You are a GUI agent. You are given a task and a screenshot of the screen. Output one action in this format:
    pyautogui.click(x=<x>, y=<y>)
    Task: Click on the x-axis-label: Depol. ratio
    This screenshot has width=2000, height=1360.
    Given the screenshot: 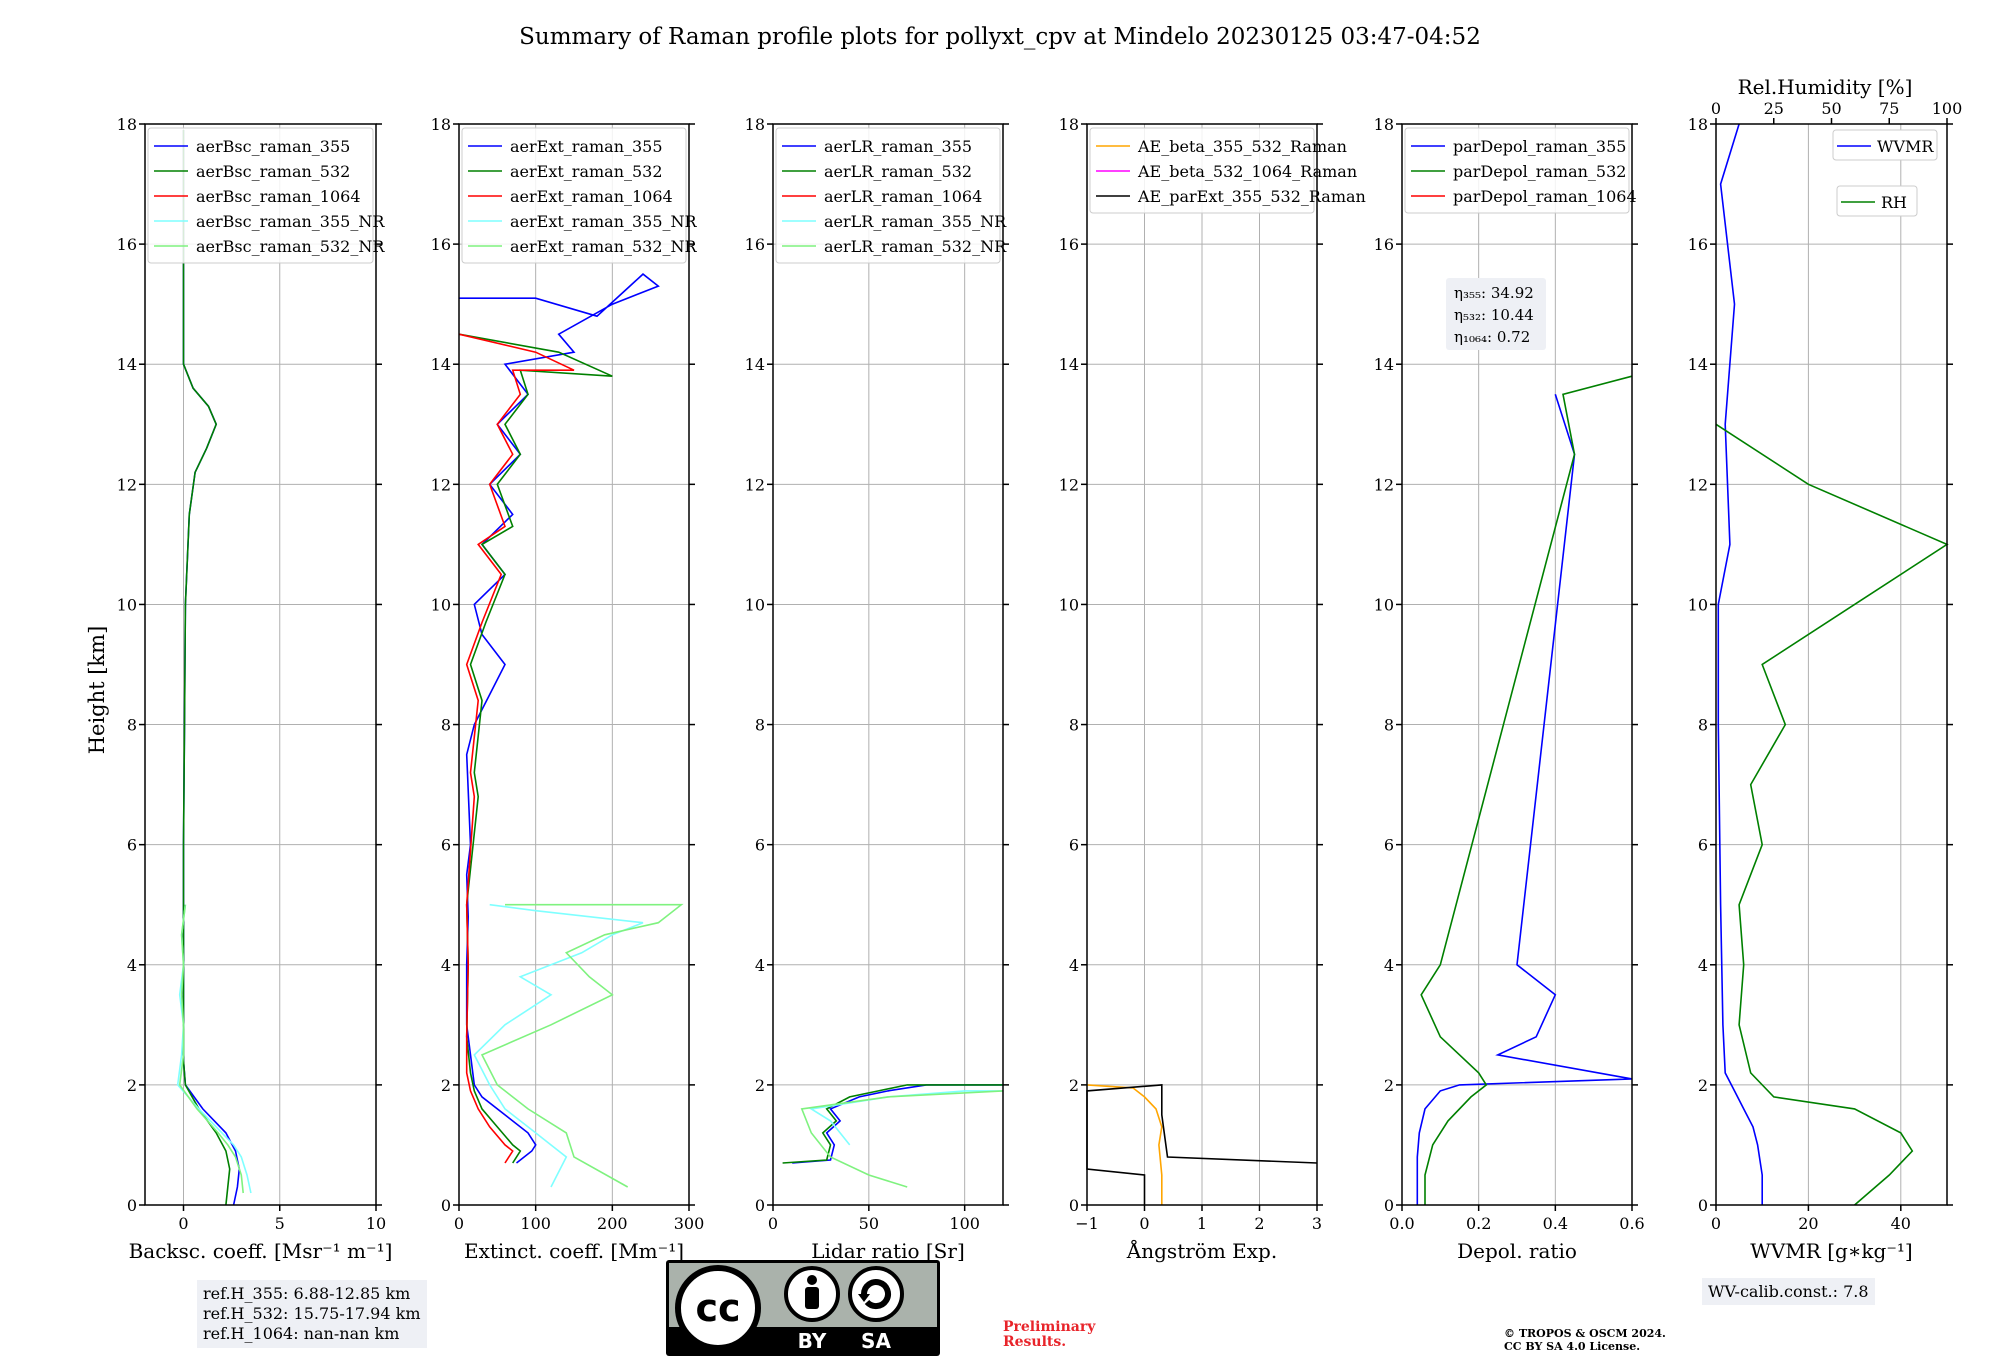 What is the action you would take?
    pyautogui.click(x=1517, y=1251)
    